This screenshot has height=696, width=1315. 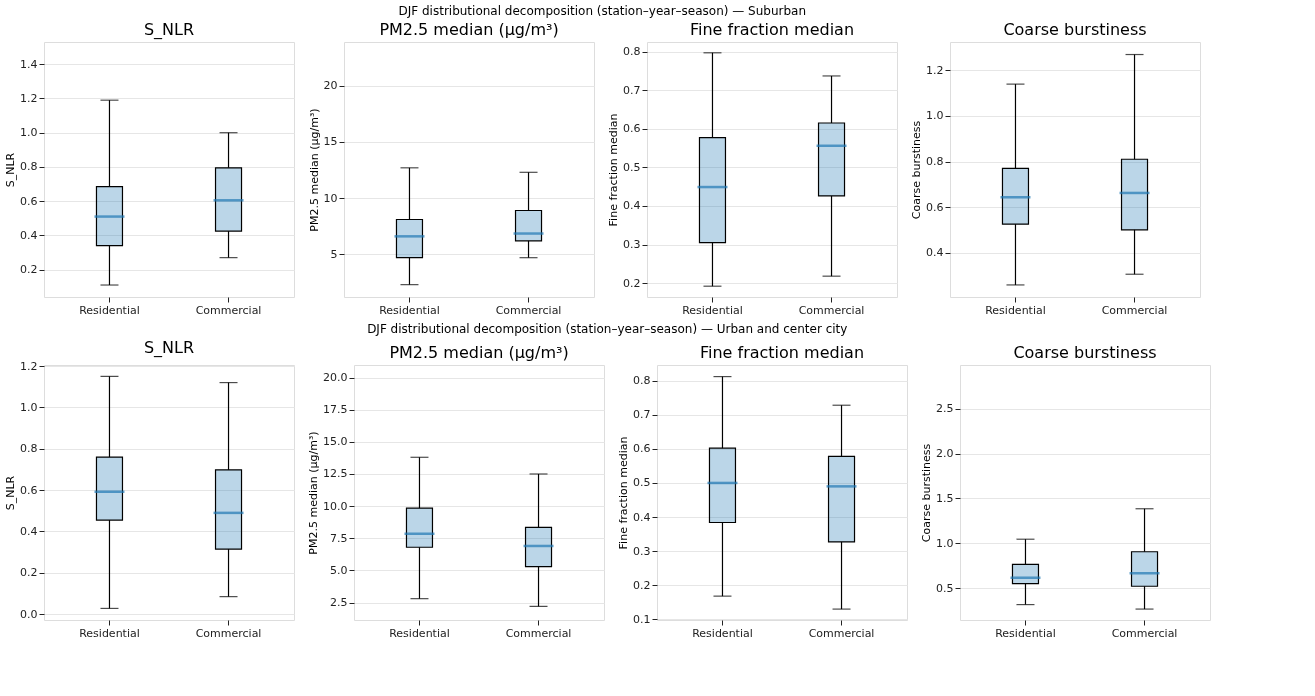 I want to click on y-tick-label: 1.5, so click(x=945, y=498).